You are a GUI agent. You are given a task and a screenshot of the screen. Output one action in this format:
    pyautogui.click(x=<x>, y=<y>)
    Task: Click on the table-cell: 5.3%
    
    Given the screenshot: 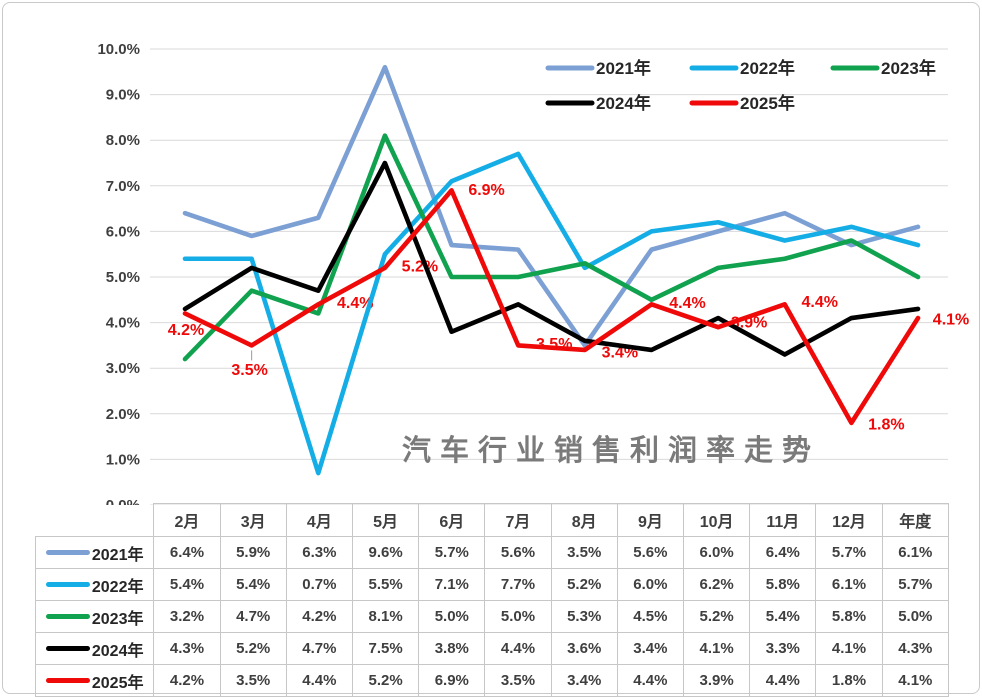 What is the action you would take?
    pyautogui.click(x=584, y=616)
    